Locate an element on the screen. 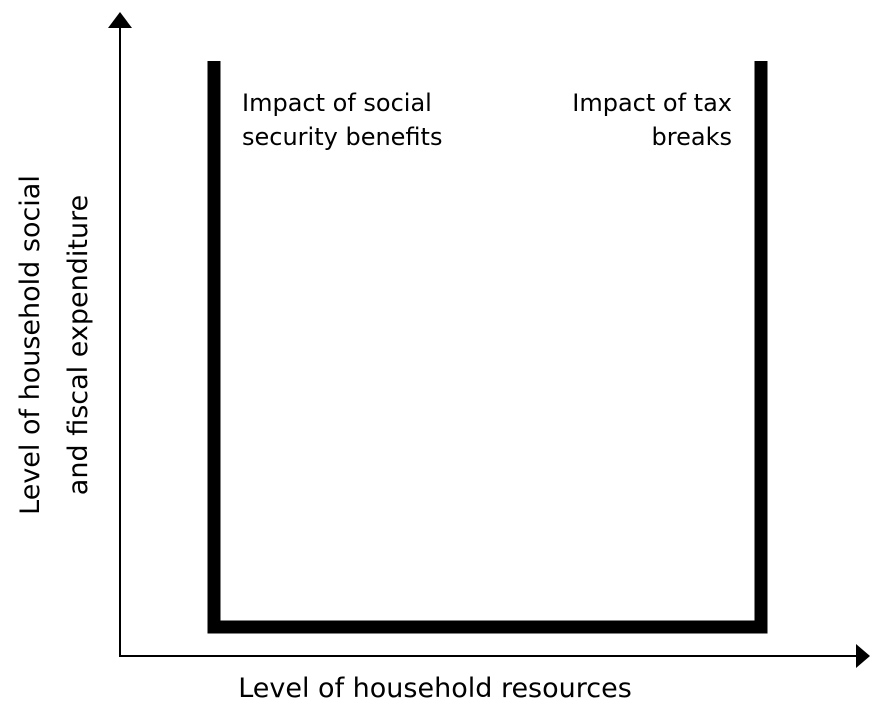 The width and height of the screenshot is (870, 713). social-security-benefits-label: Impact of social security benefits is located at coordinates (342, 120).